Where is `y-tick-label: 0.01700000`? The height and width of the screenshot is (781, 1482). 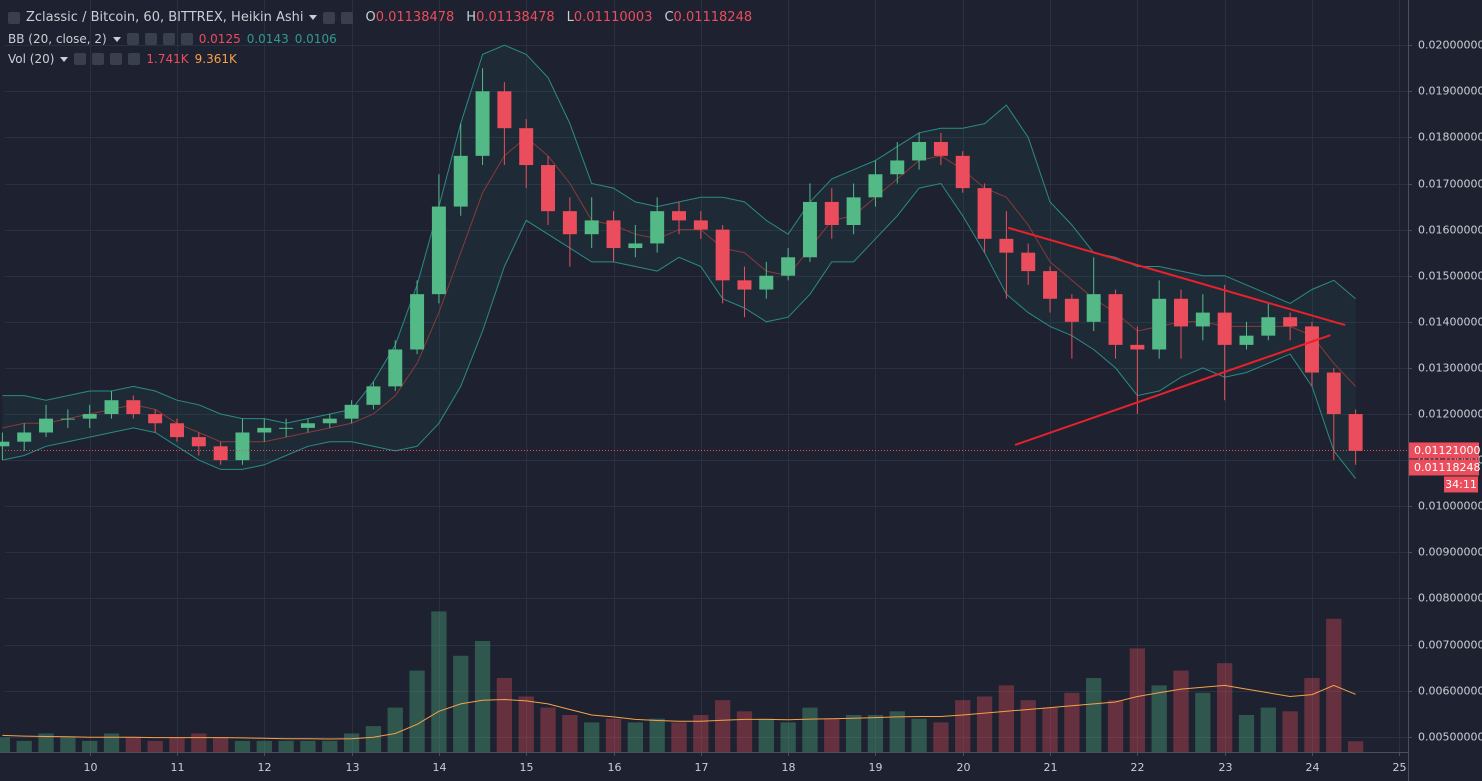 y-tick-label: 0.01700000 is located at coordinates (1450, 184).